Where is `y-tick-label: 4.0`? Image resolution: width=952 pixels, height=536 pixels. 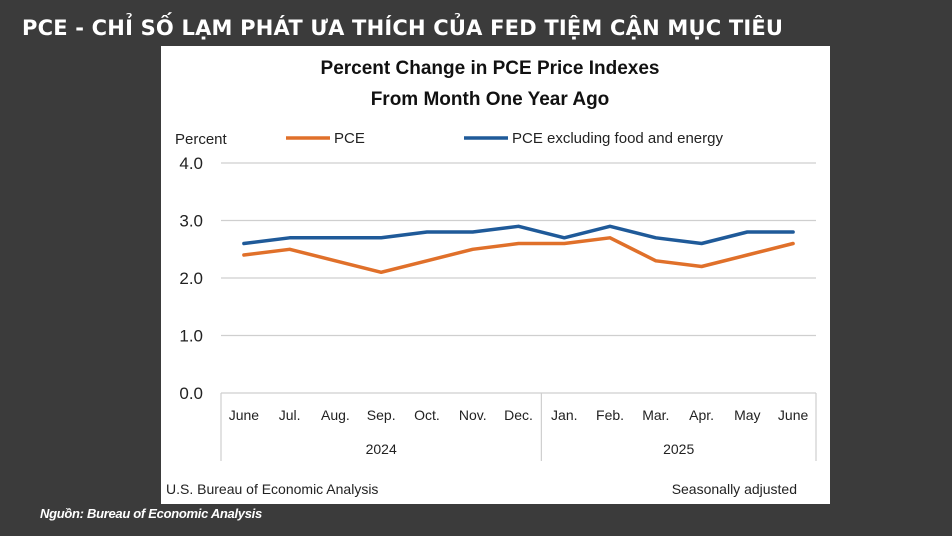
y-tick-label: 4.0 is located at coordinates (191, 163).